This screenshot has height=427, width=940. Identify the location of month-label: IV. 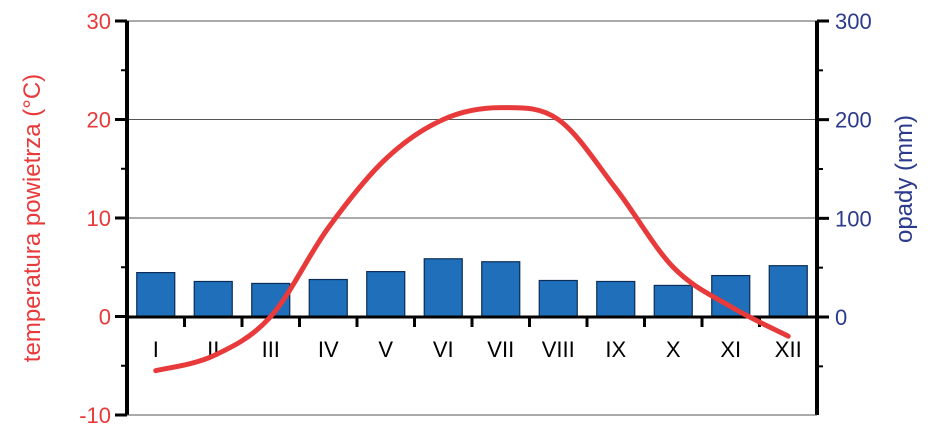
(328, 349).